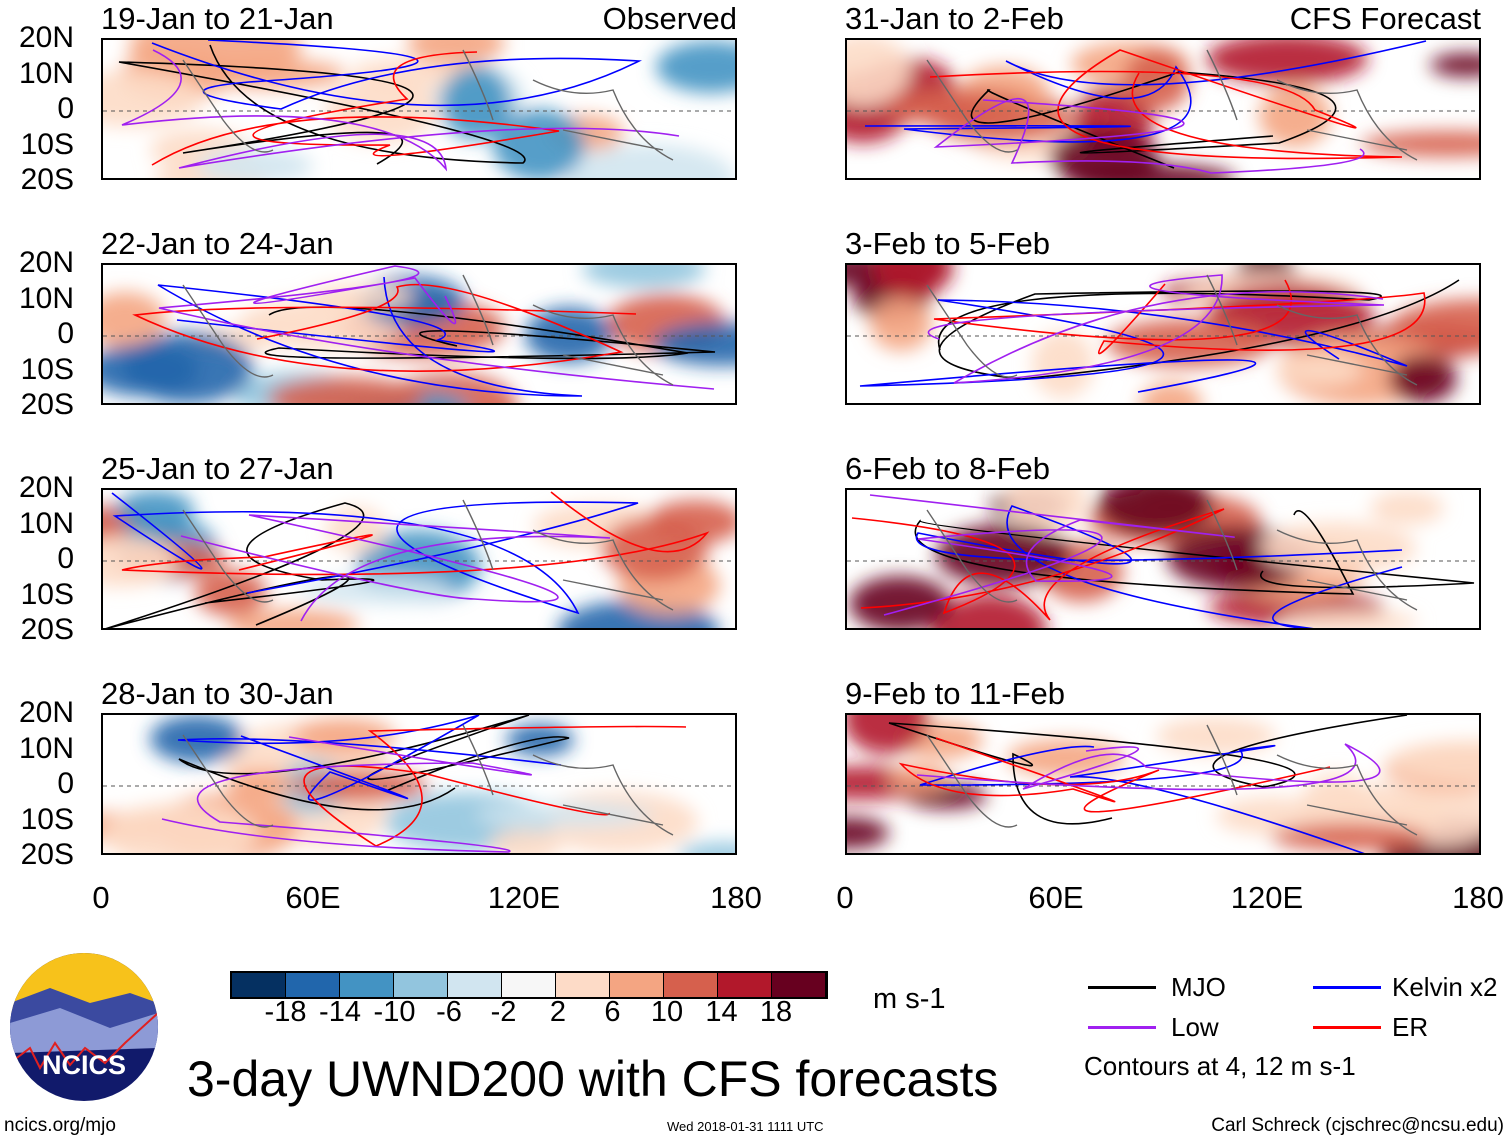 Image resolution: width=1510 pixels, height=1142 pixels. I want to click on colorbar, so click(529, 985).